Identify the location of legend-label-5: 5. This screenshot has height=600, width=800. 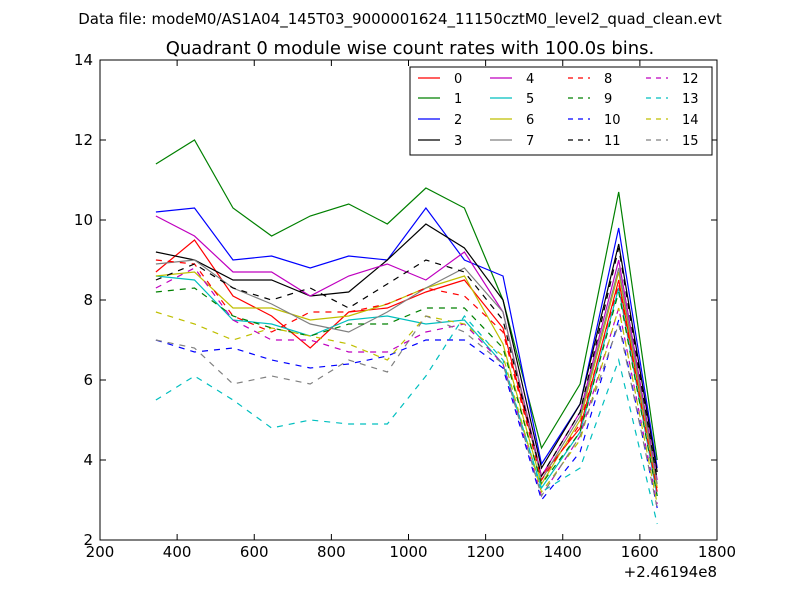
(530, 99).